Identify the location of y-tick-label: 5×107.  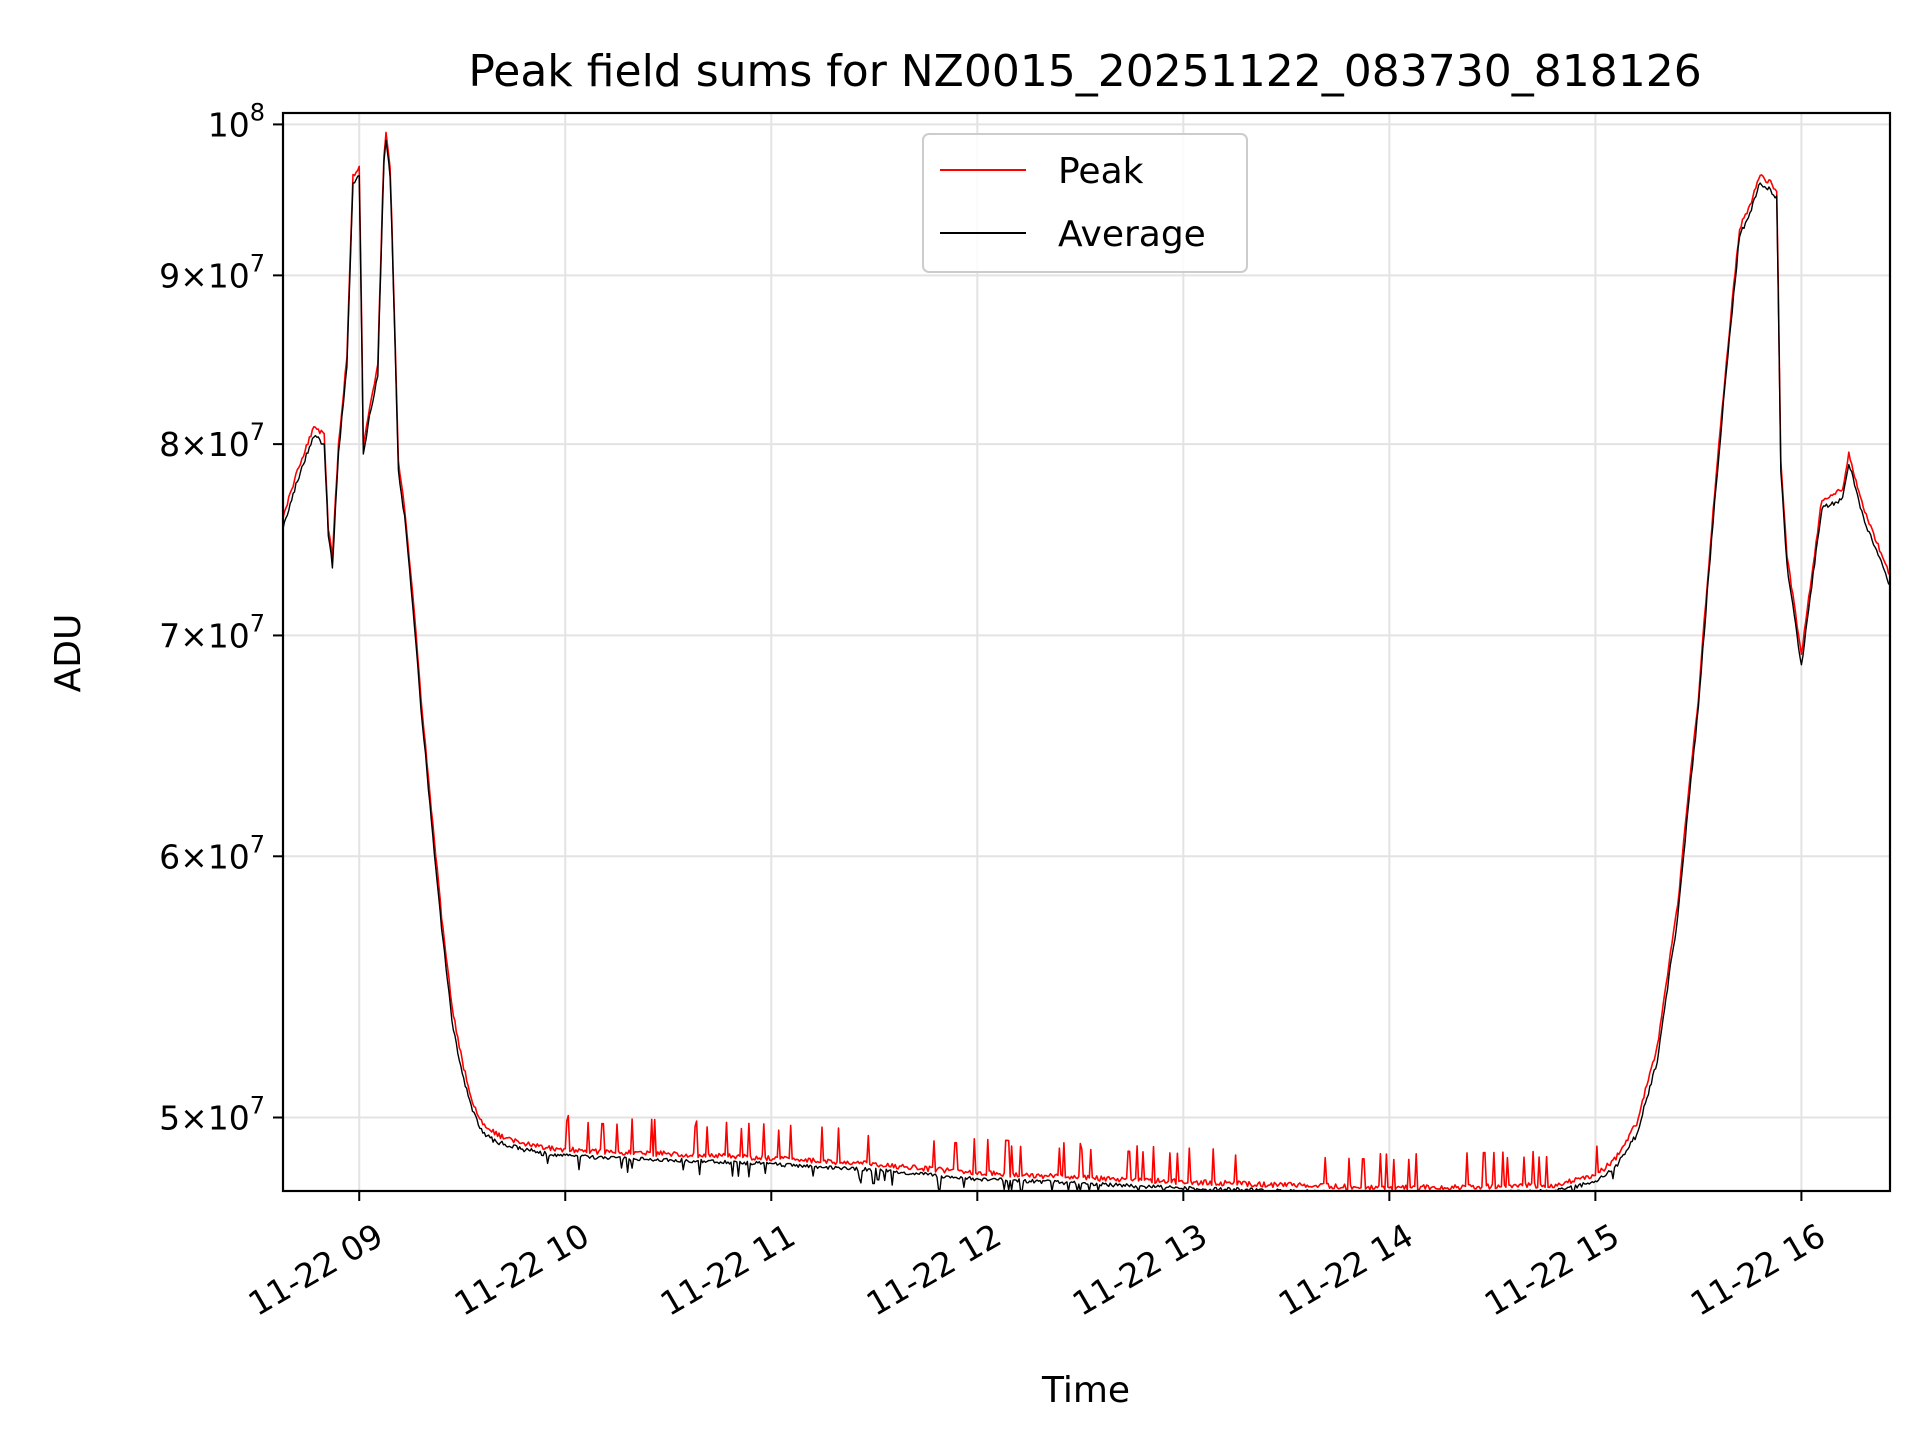
(212, 1115).